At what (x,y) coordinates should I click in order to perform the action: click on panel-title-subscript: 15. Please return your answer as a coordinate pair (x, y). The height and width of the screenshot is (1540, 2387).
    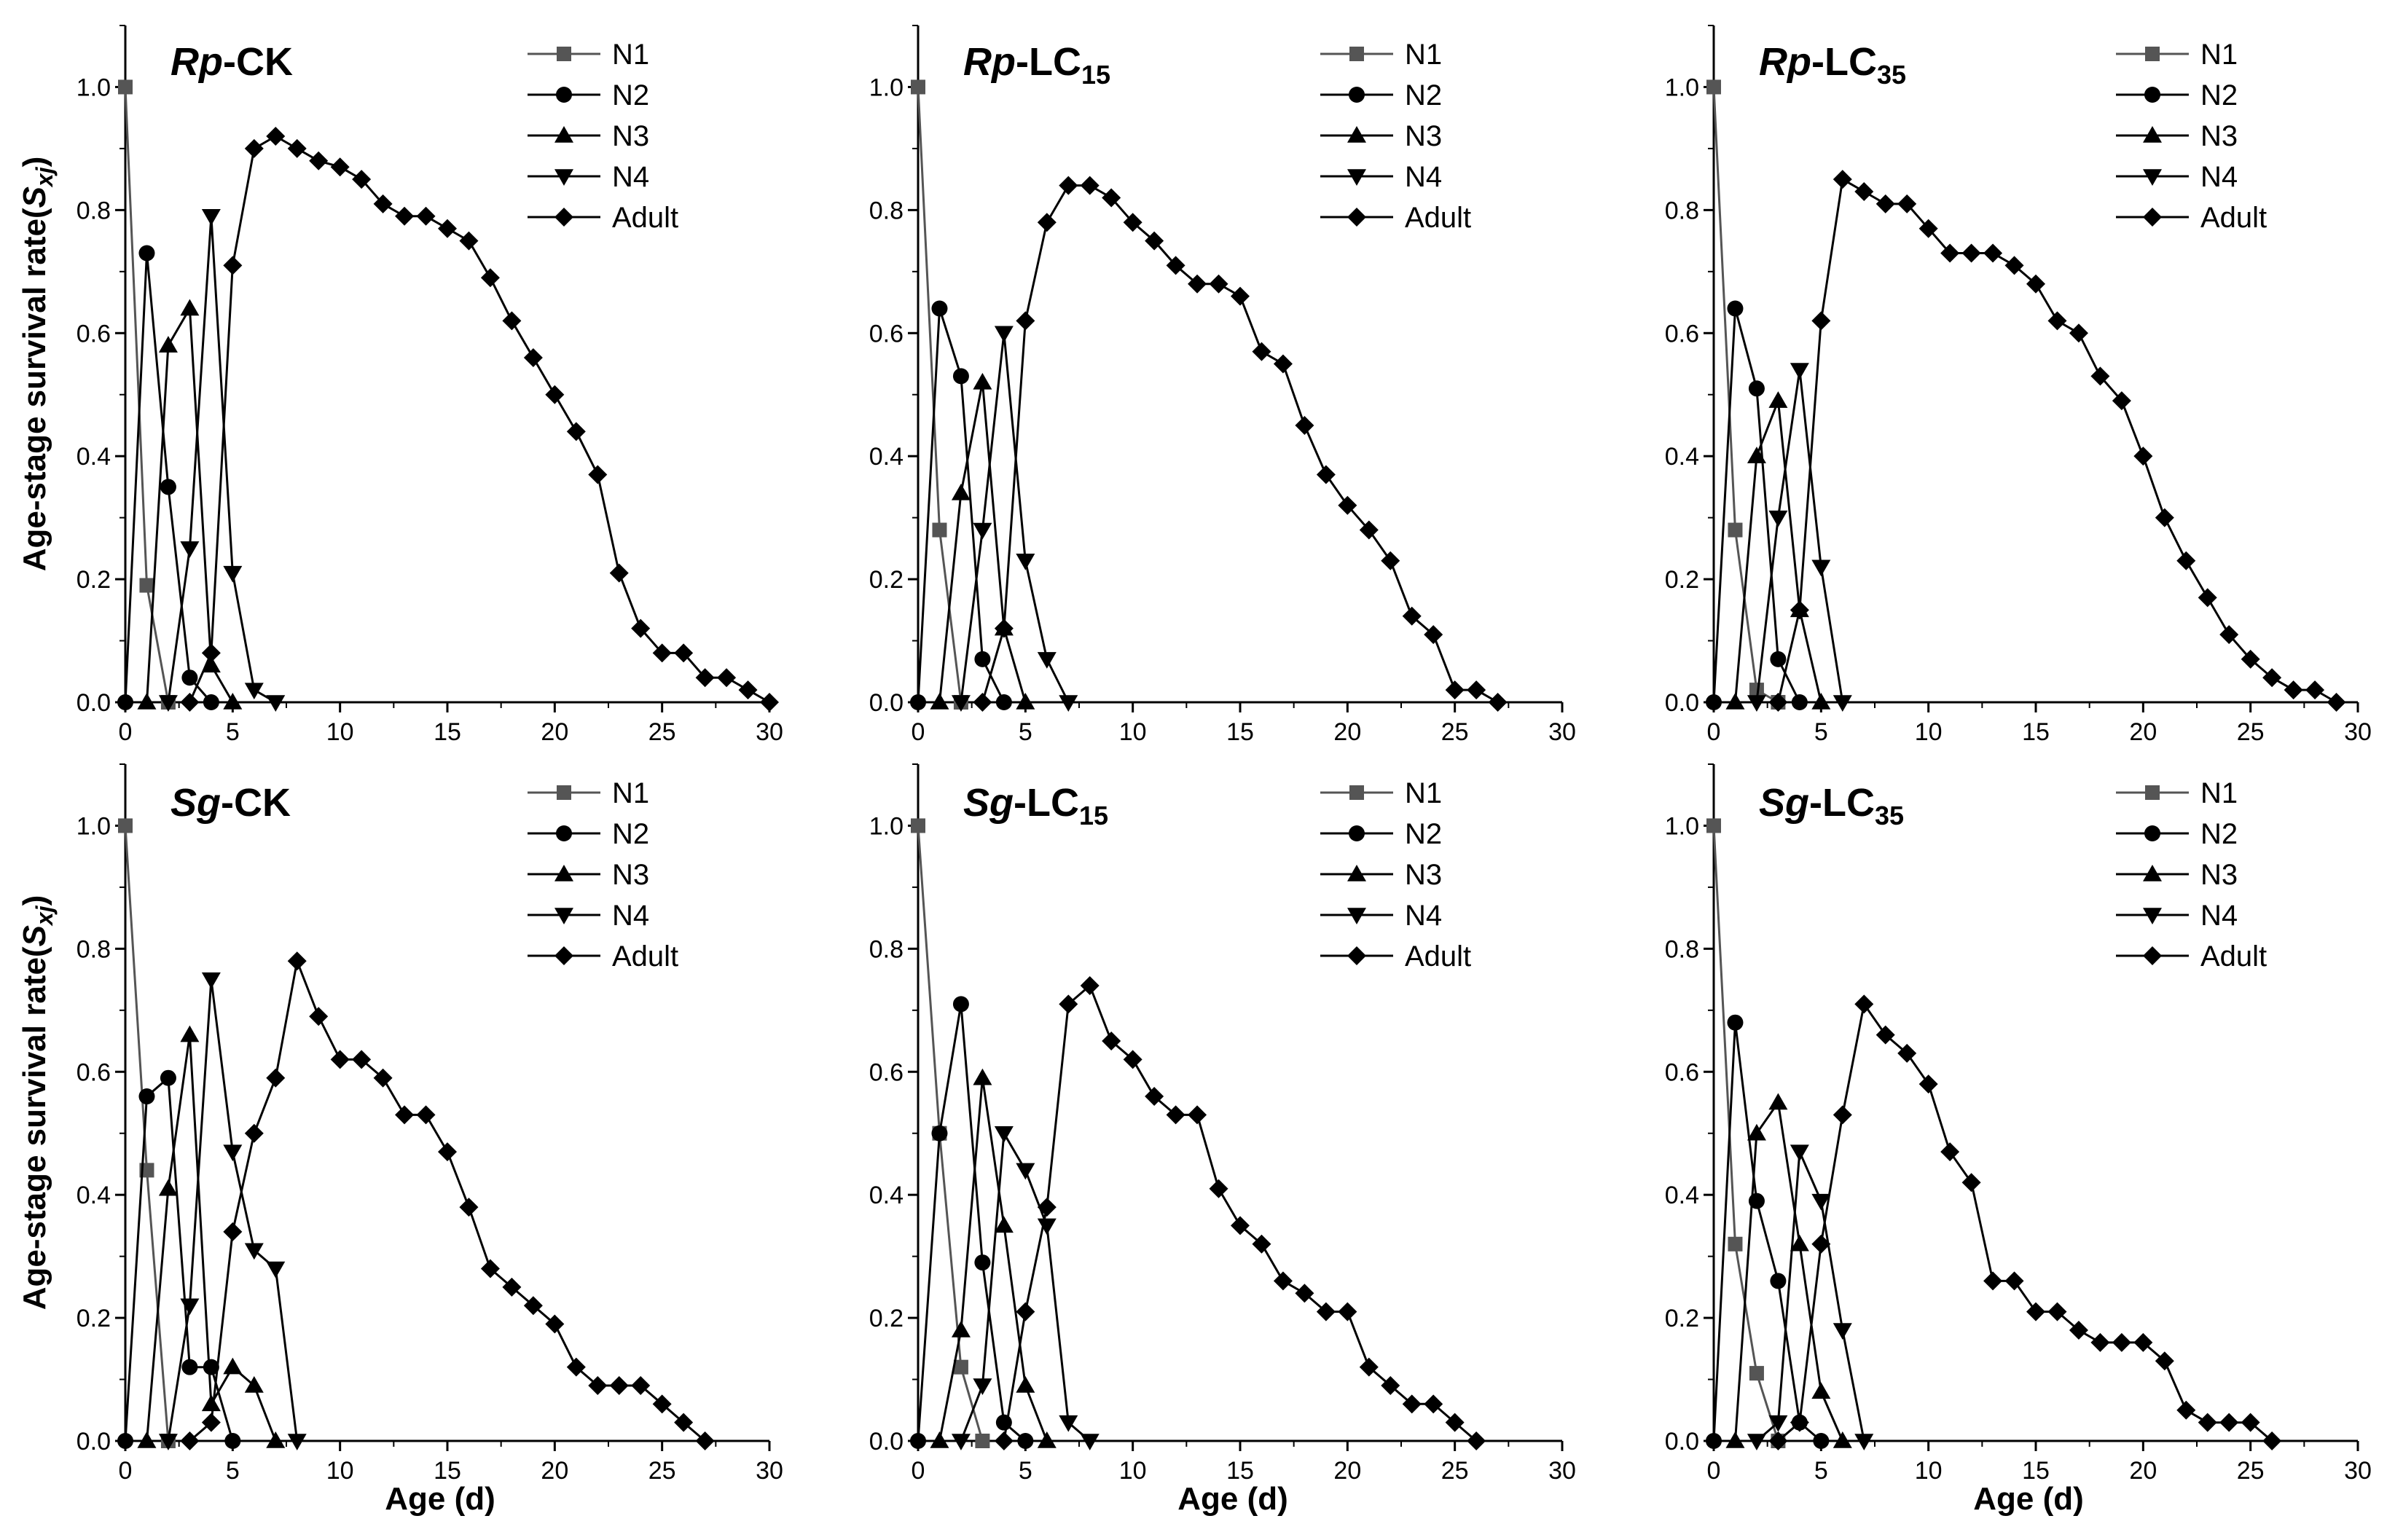
    Looking at the image, I should click on (1095, 75).